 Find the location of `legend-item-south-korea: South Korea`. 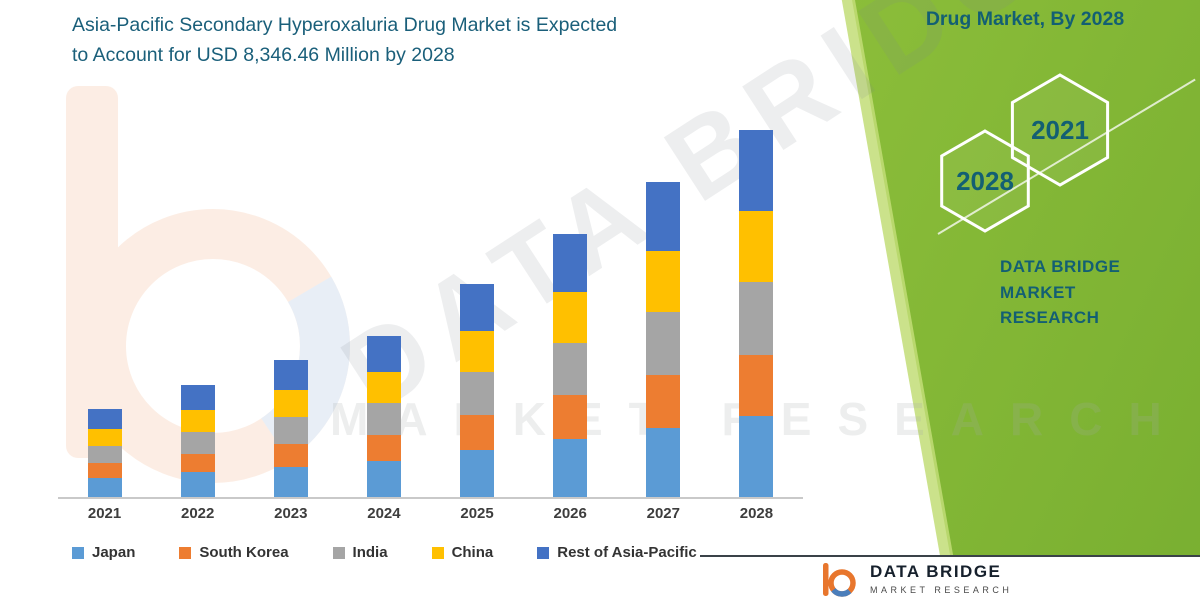

legend-item-south-korea: South Korea is located at coordinates (234, 552).